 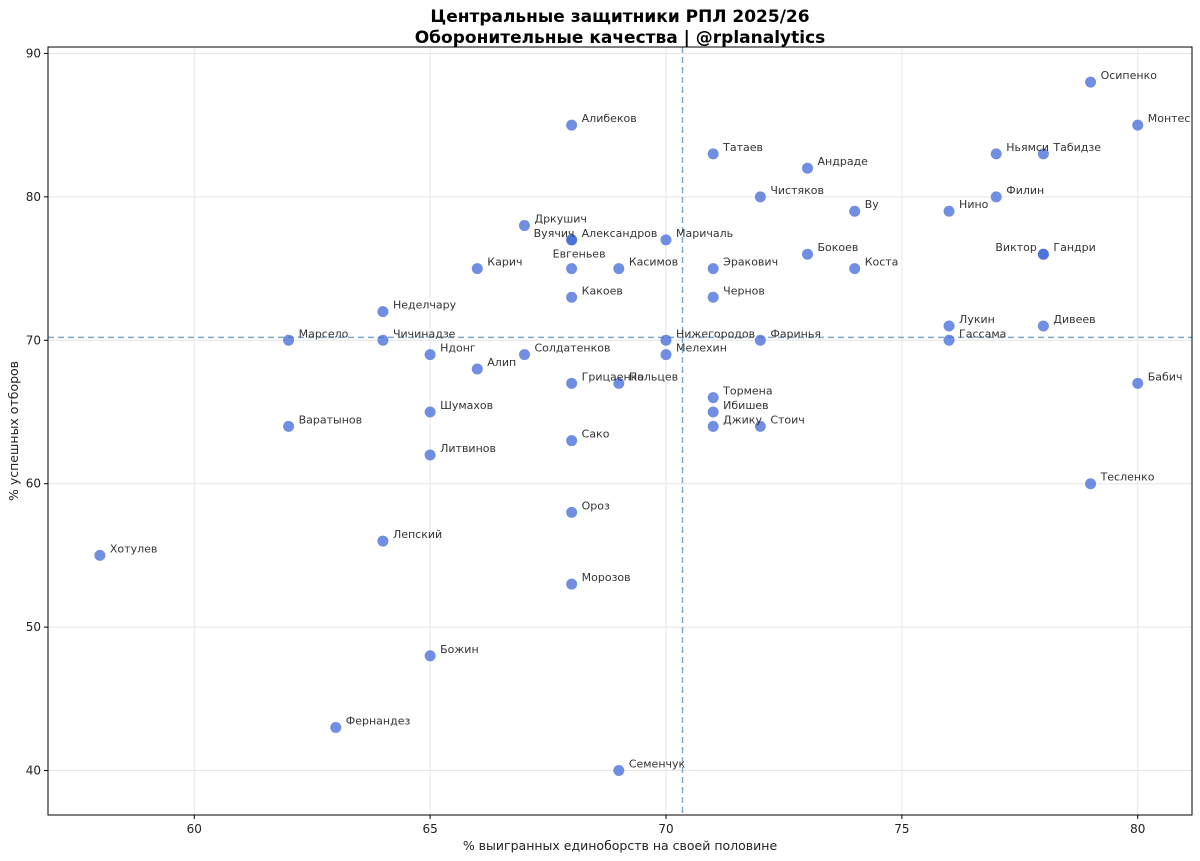 I want to click on point-label: Фаринья, so click(x=795, y=333).